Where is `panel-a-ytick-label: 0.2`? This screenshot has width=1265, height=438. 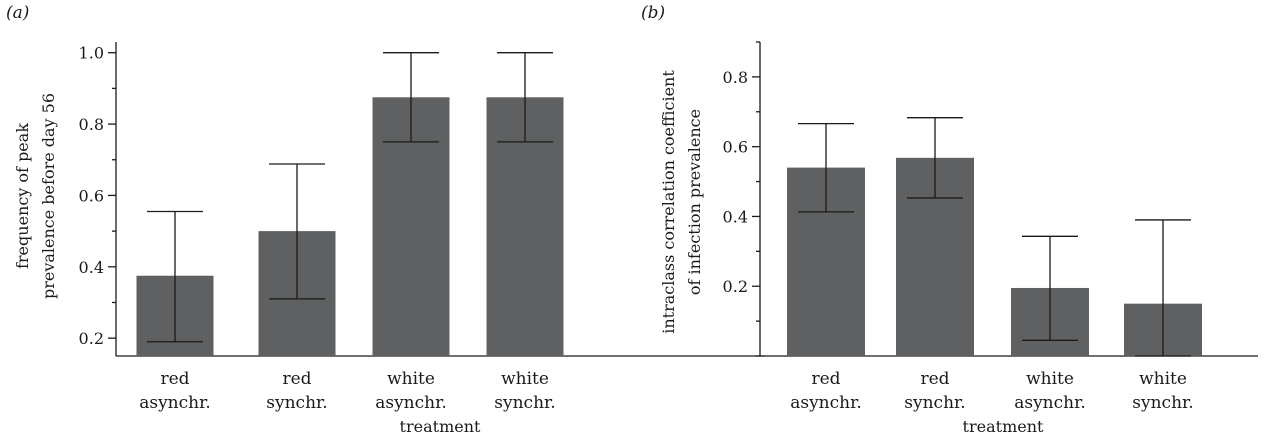 panel-a-ytick-label: 0.2 is located at coordinates (91, 338).